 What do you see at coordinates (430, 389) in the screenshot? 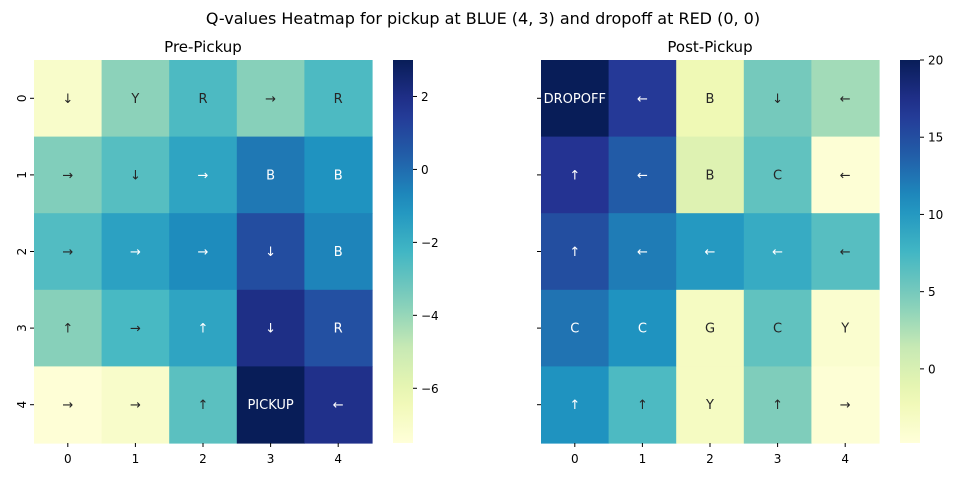
I see `colorbar-tick-label: −6` at bounding box center [430, 389].